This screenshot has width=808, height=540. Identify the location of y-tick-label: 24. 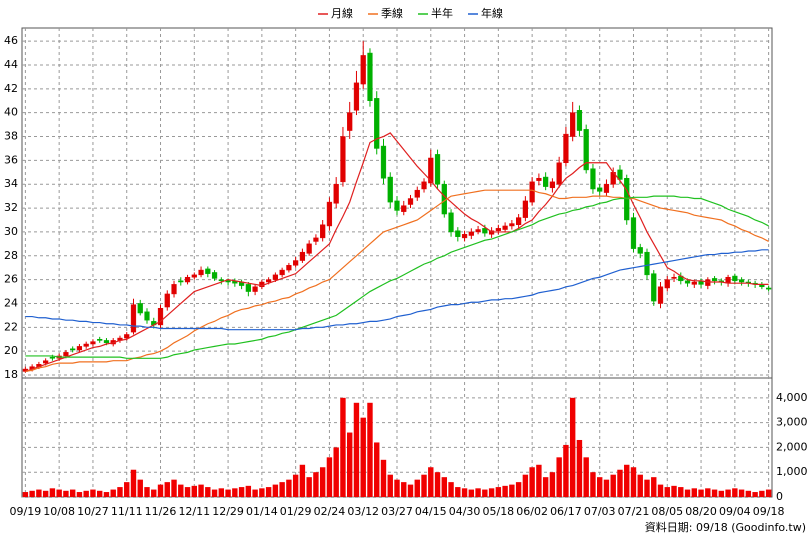
(11, 302).